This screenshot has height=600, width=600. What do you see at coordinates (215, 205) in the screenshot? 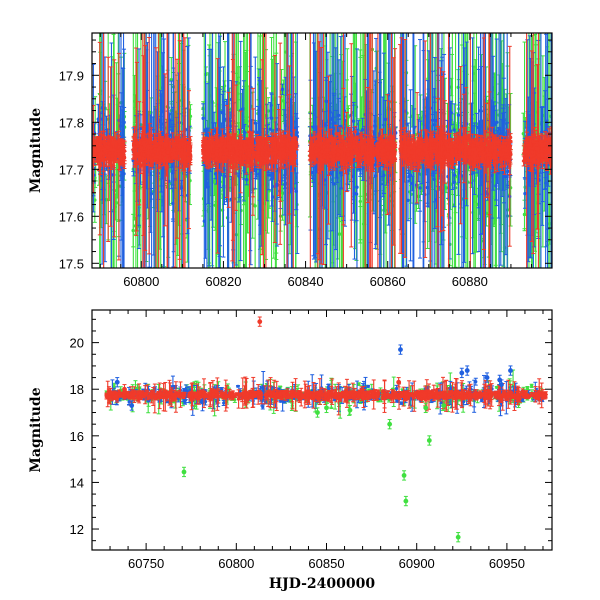
I see `top-green-point-303-marker` at bounding box center [215, 205].